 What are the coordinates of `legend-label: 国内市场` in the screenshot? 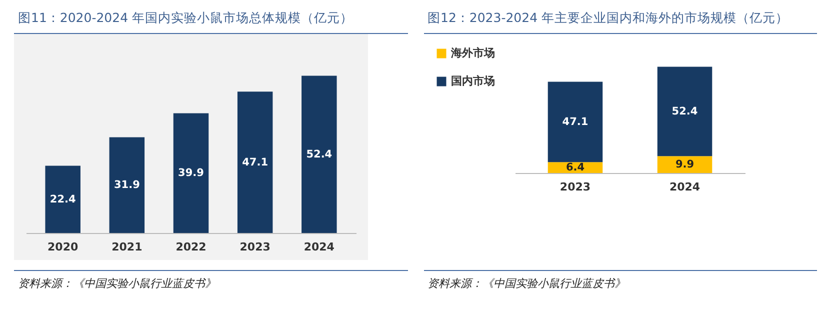 It's located at (472, 81).